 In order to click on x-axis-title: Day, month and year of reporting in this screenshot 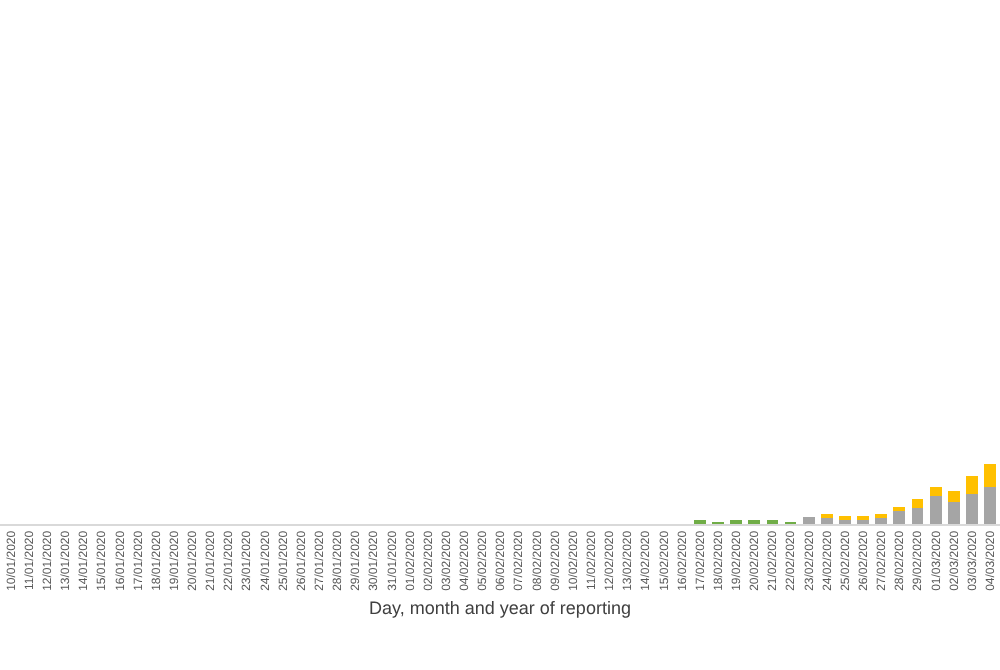, I will do `click(500, 608)`.